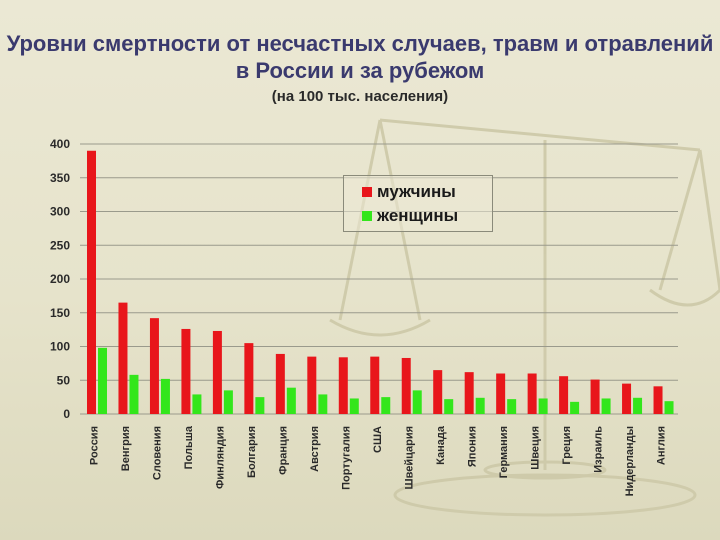  I want to click on x-tick-label: Венгрия, so click(126, 448).